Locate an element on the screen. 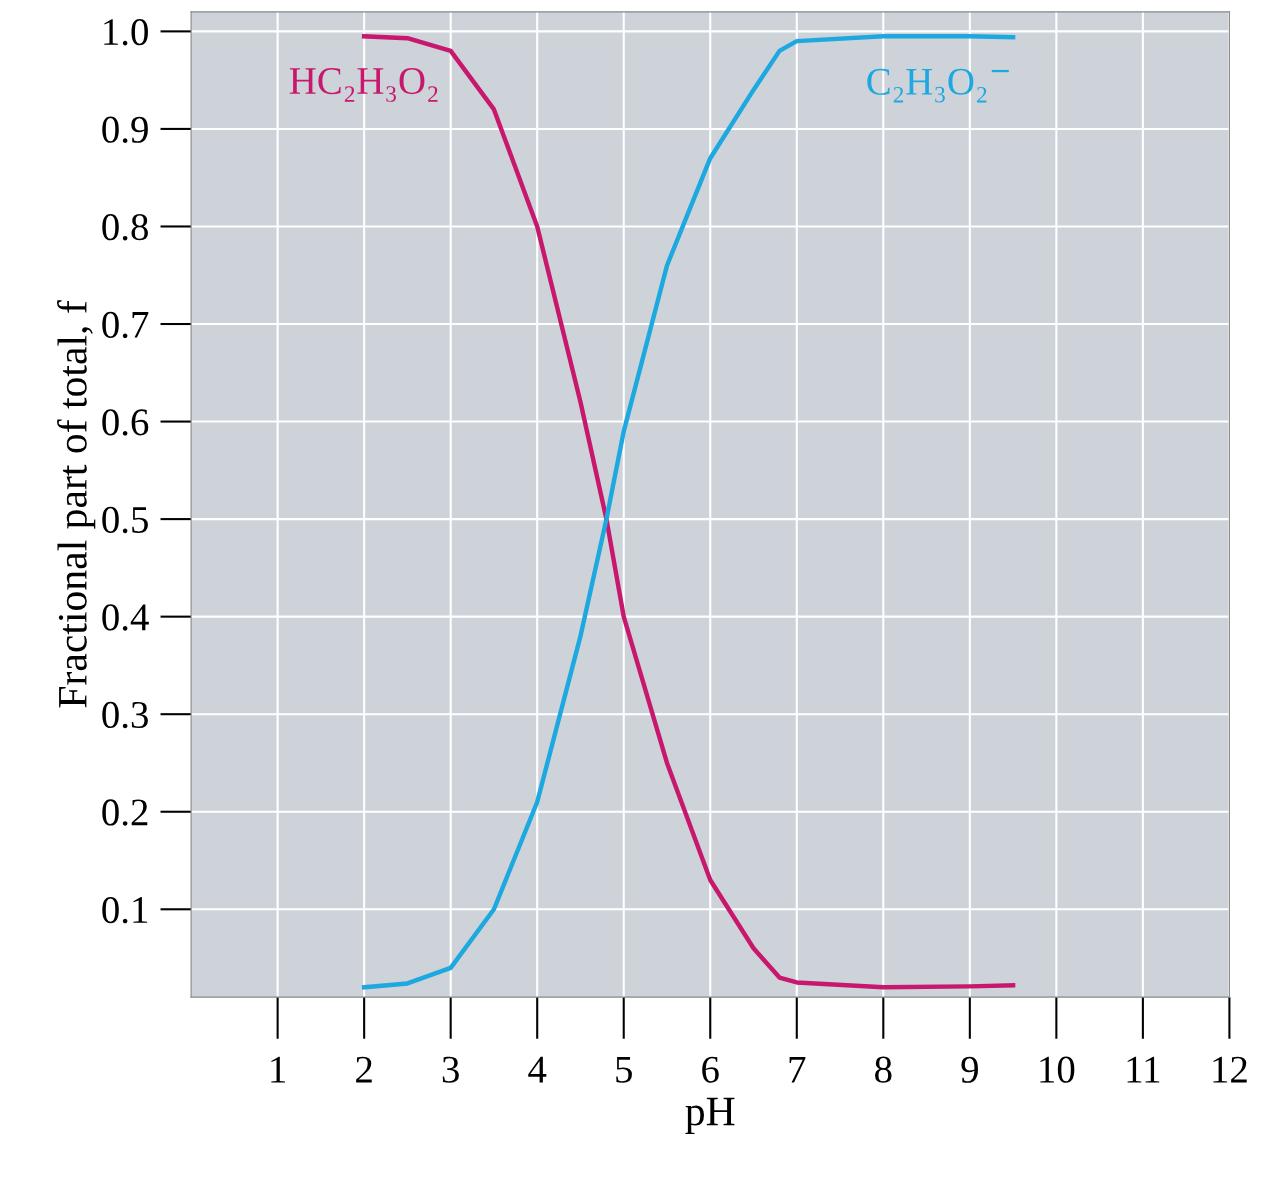  x-tick-label: 11 is located at coordinates (1143, 1069).